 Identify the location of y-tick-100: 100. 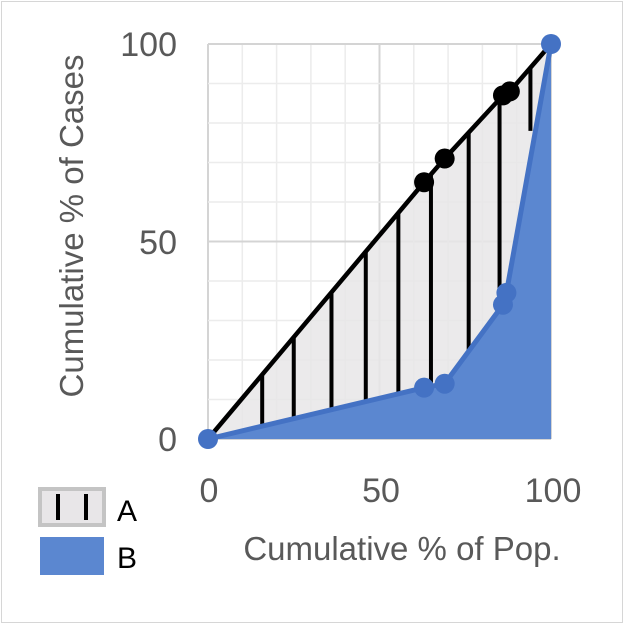
(148, 45).